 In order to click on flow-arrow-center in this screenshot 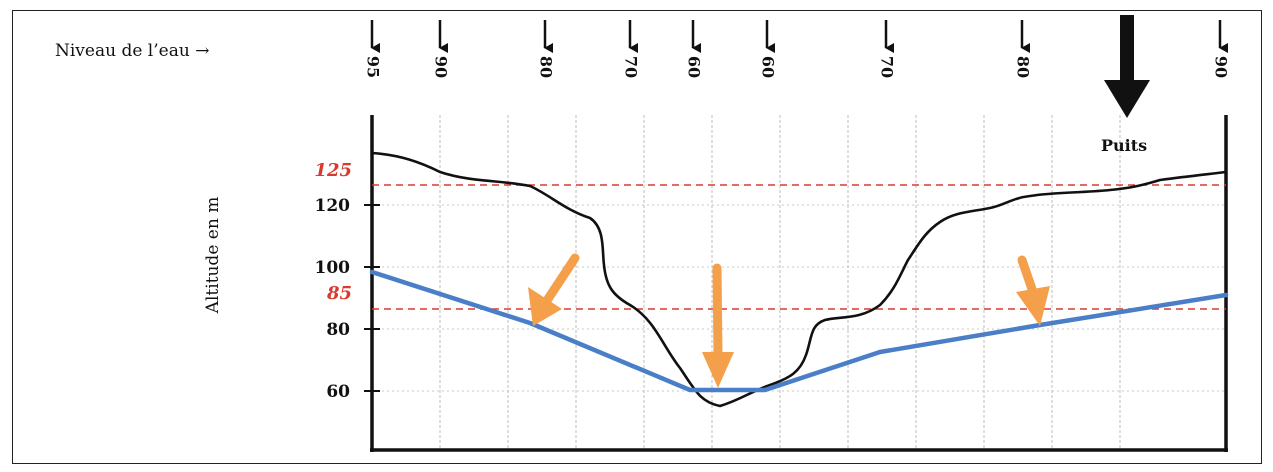, I will do `click(718, 325)`.